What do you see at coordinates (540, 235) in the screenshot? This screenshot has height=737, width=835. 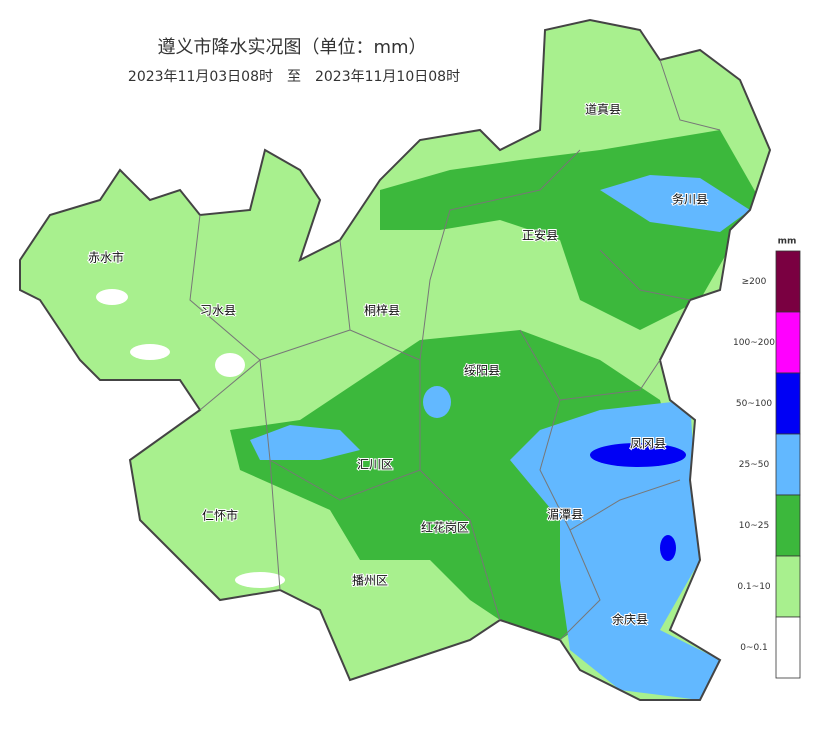 I see `region-label: 正安县` at bounding box center [540, 235].